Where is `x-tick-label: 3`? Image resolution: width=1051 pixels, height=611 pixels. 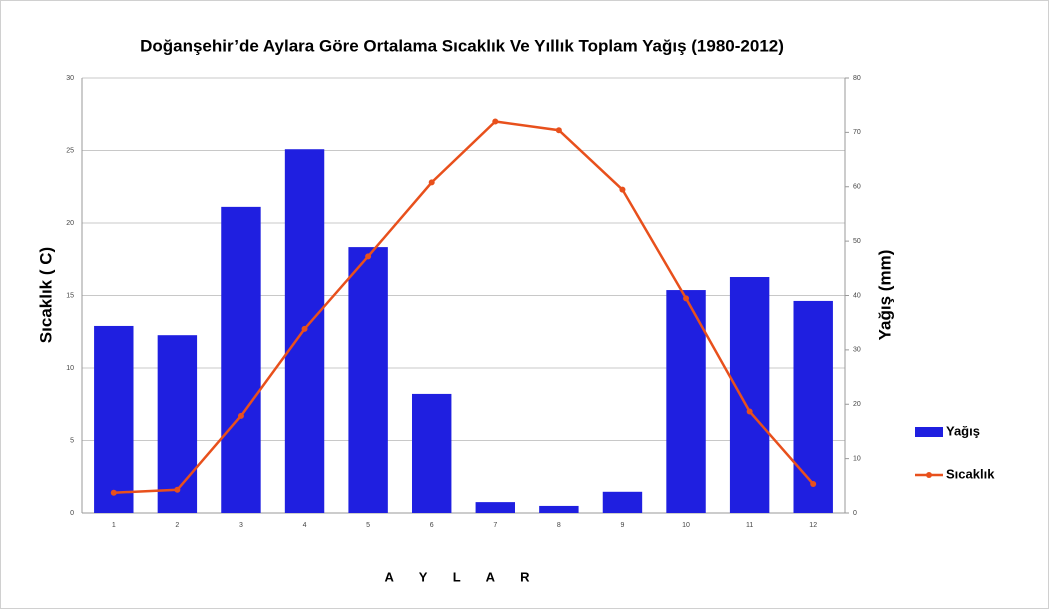
x-tick-label: 3 is located at coordinates (241, 525).